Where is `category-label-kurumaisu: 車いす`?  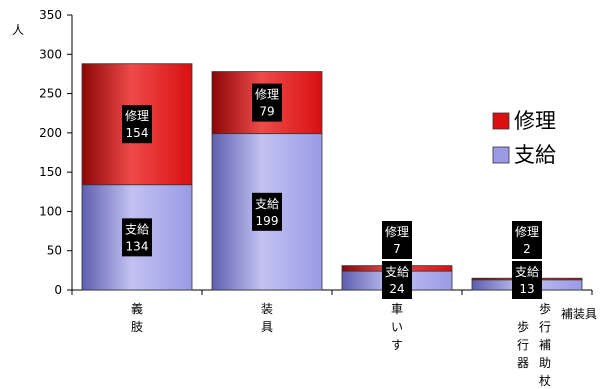
category-label-kurumaisu: 車いす is located at coordinates (397, 327).